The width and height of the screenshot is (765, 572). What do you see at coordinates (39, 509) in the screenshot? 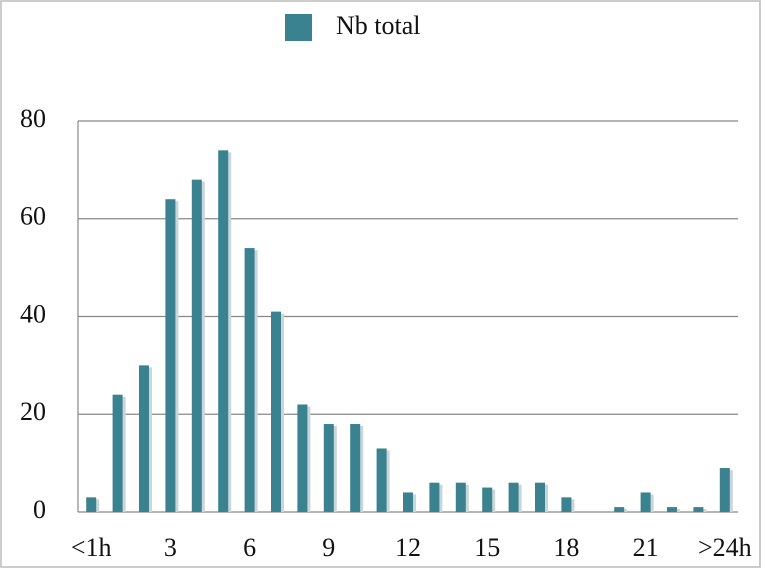
I see `y-tick-label: 0` at bounding box center [39, 509].